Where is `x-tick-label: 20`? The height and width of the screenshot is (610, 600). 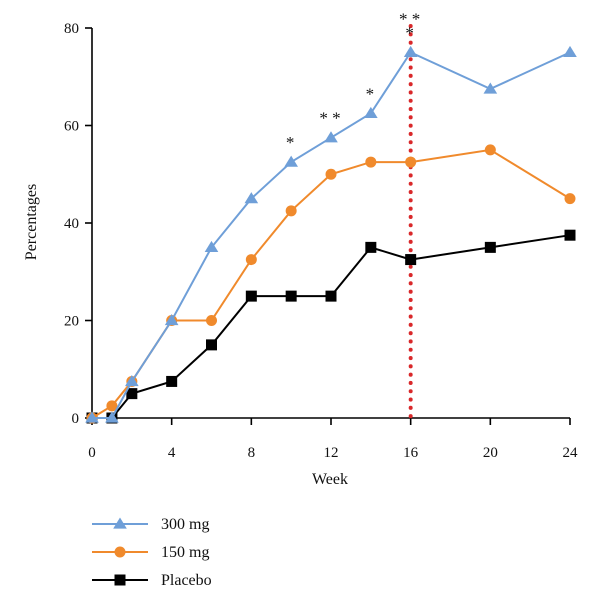 x-tick-label: 20 is located at coordinates (490, 453).